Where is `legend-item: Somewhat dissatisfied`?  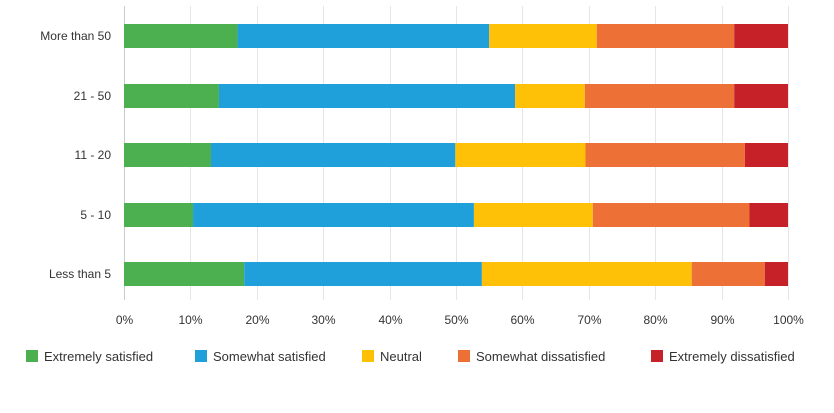 legend-item: Somewhat dissatisfied is located at coordinates (531, 356).